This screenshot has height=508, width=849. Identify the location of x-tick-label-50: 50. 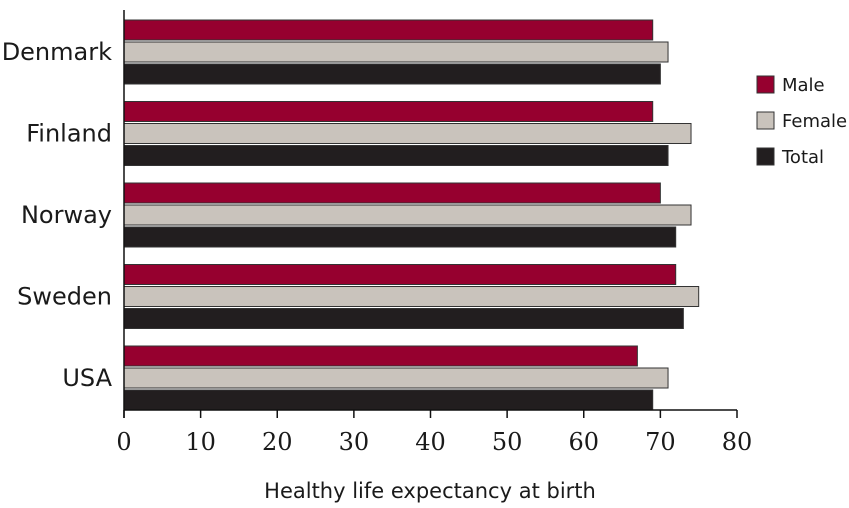
(507, 442).